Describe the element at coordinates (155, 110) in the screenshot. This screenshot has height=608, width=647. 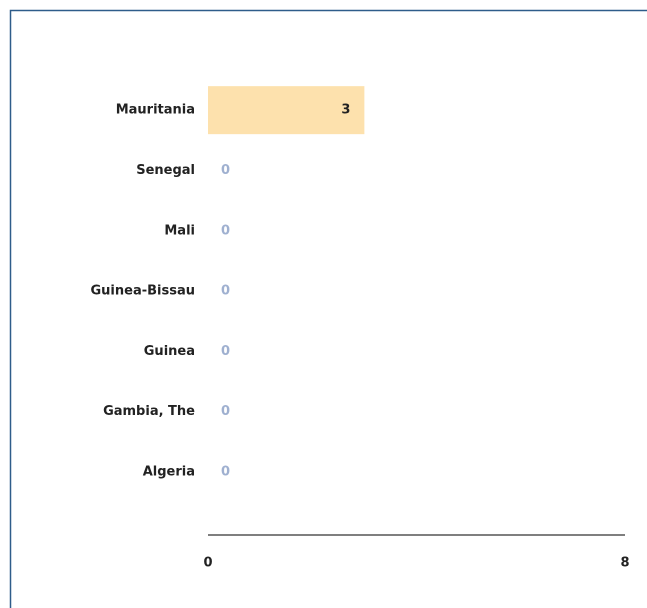
I see `y-tick-label: Mauritania` at that location.